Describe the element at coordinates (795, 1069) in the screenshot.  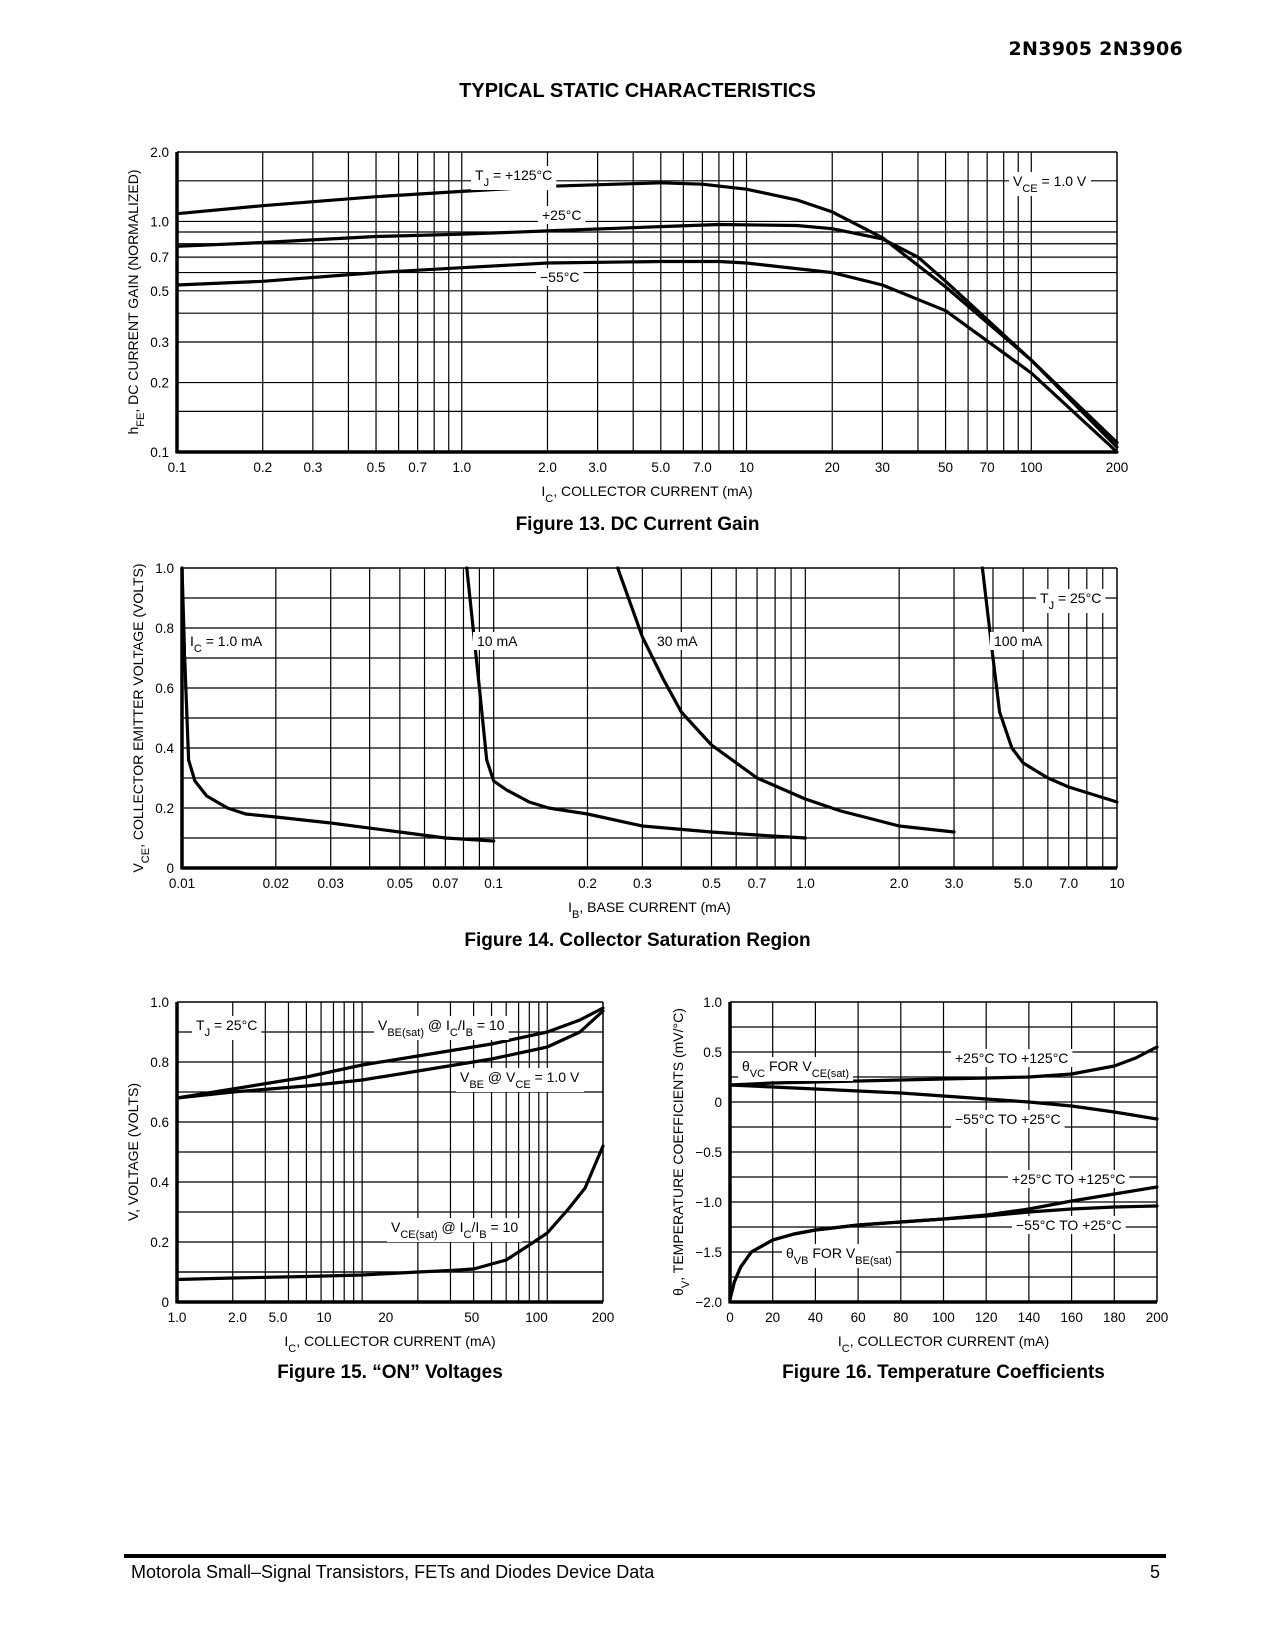
I see `annotation-label: θVC FOR VCE(sat)` at that location.